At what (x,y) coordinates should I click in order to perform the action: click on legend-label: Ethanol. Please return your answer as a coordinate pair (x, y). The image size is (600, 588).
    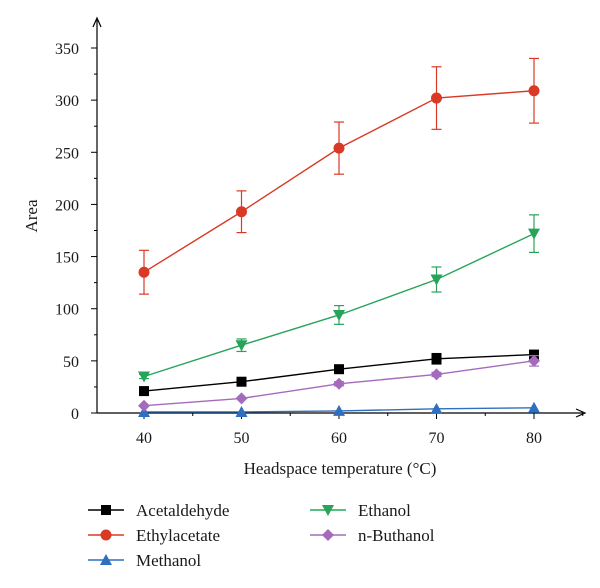
    Looking at the image, I should click on (384, 510).